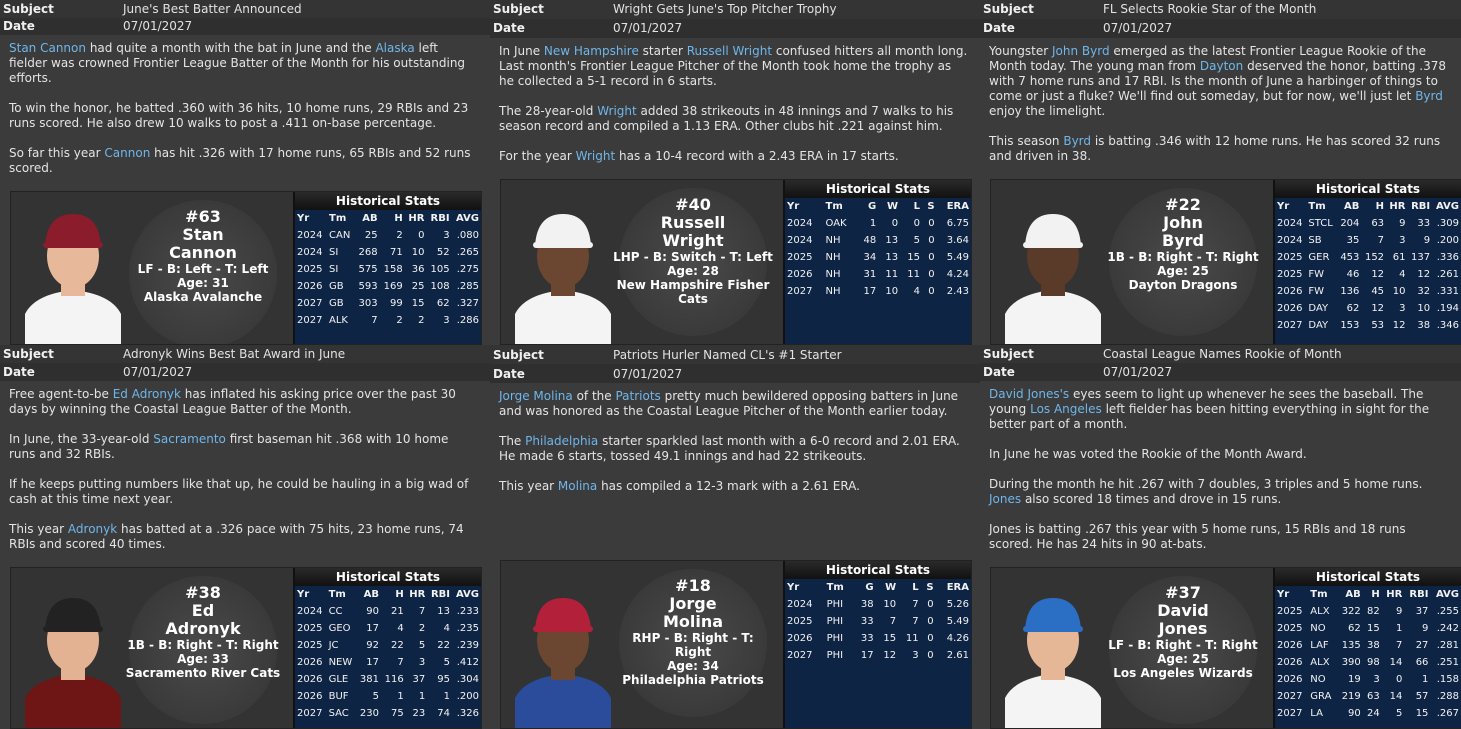  Describe the element at coordinates (577, 486) in the screenshot. I see `link: Molina` at that location.